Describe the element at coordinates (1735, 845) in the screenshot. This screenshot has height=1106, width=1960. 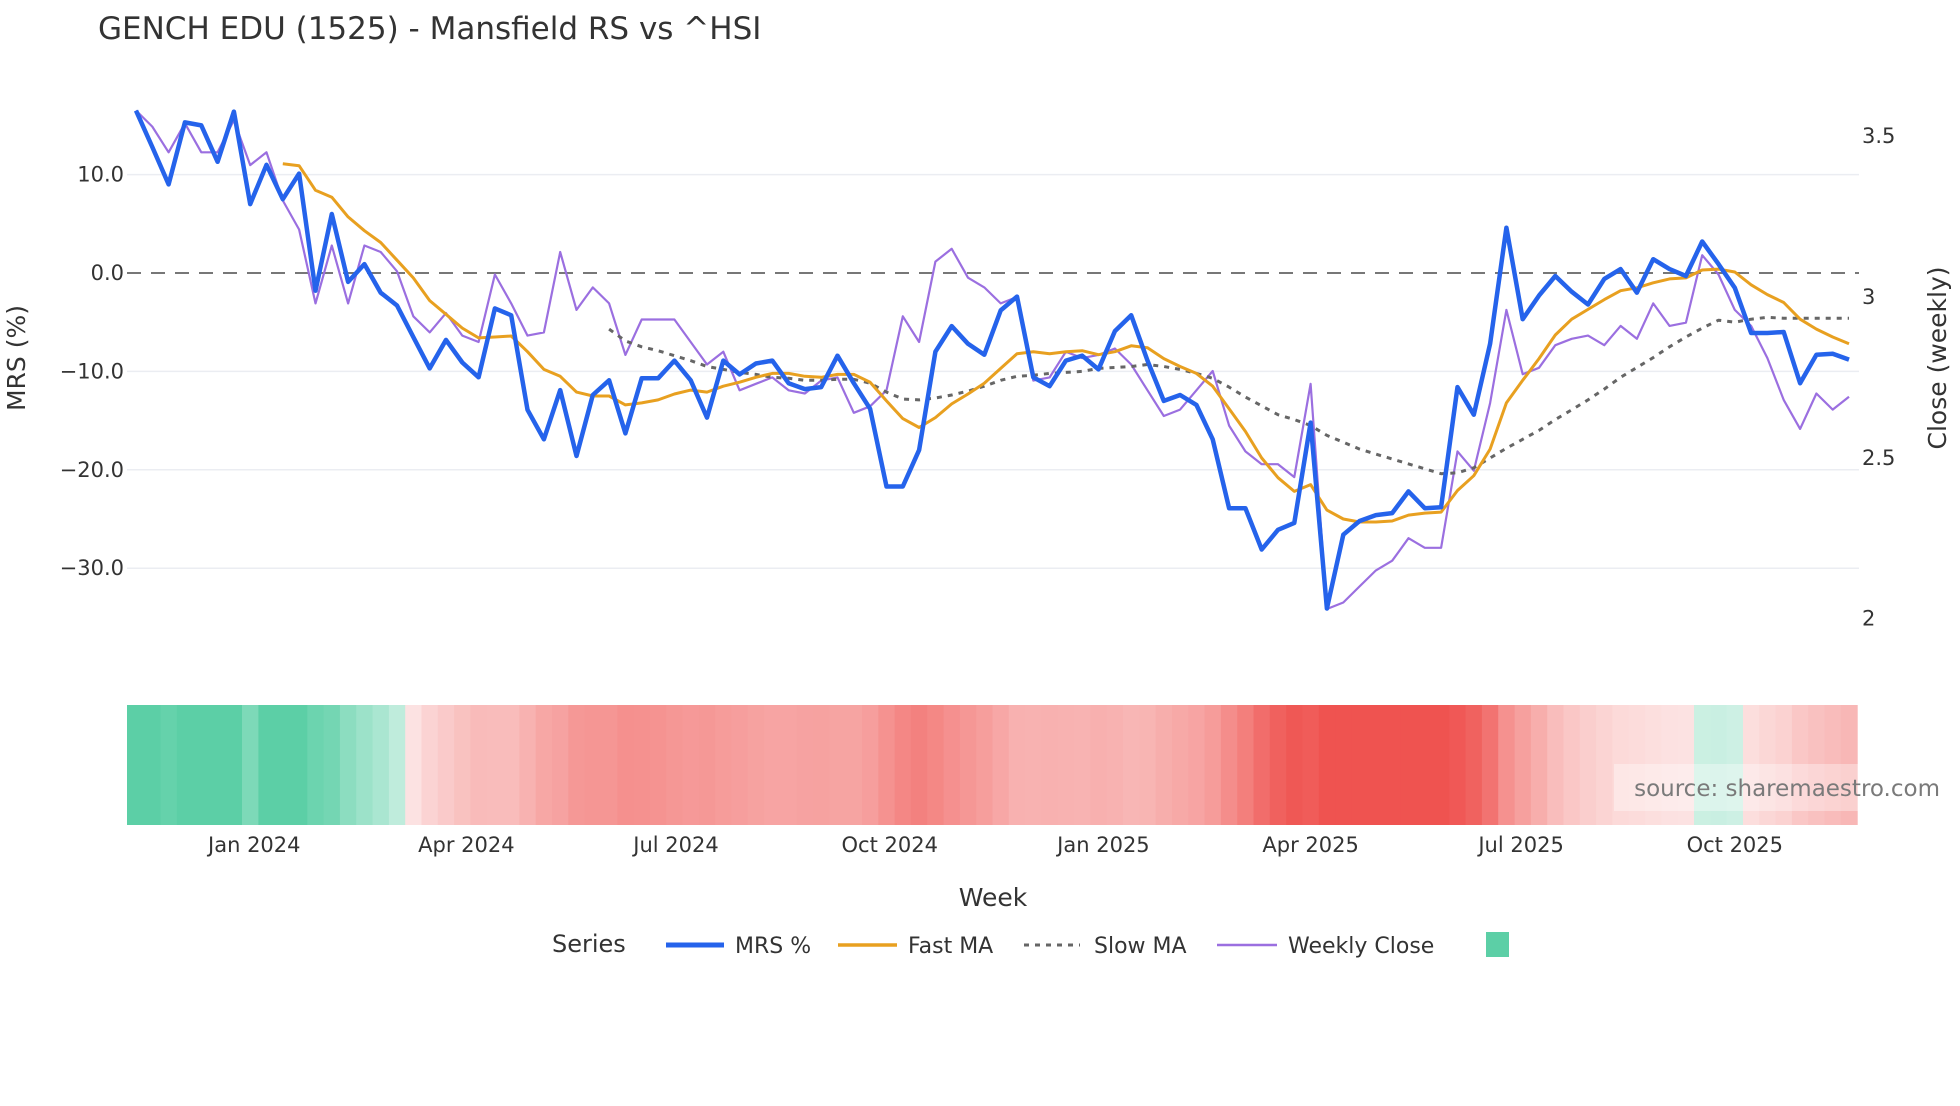
I see `x-tick-label: Oct 2025` at that location.